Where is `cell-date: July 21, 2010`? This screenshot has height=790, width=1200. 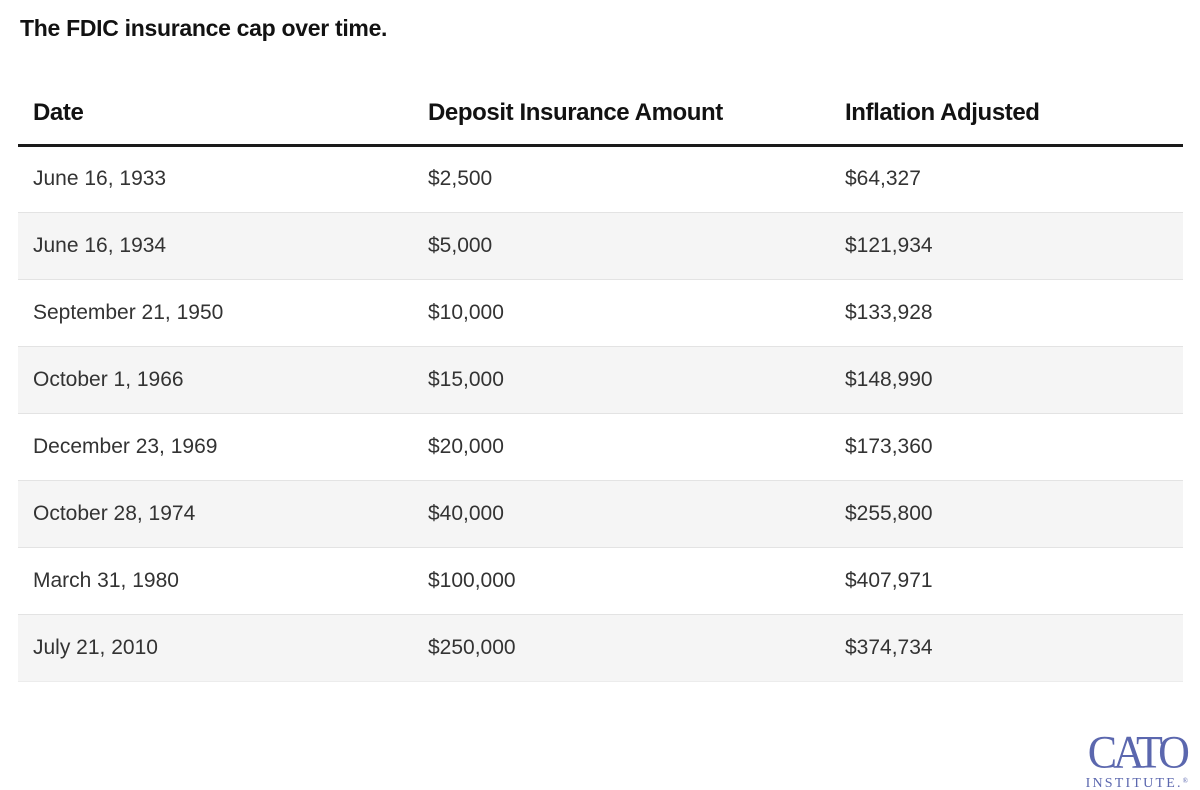 cell-date: July 21, 2010 is located at coordinates (95, 647).